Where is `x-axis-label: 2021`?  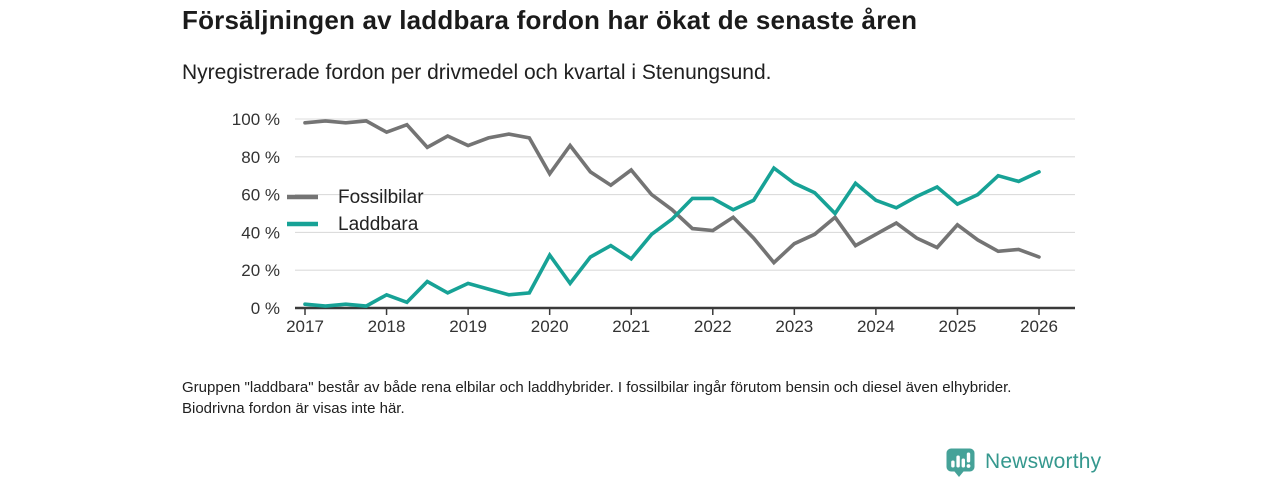
x-axis-label: 2021 is located at coordinates (631, 326).